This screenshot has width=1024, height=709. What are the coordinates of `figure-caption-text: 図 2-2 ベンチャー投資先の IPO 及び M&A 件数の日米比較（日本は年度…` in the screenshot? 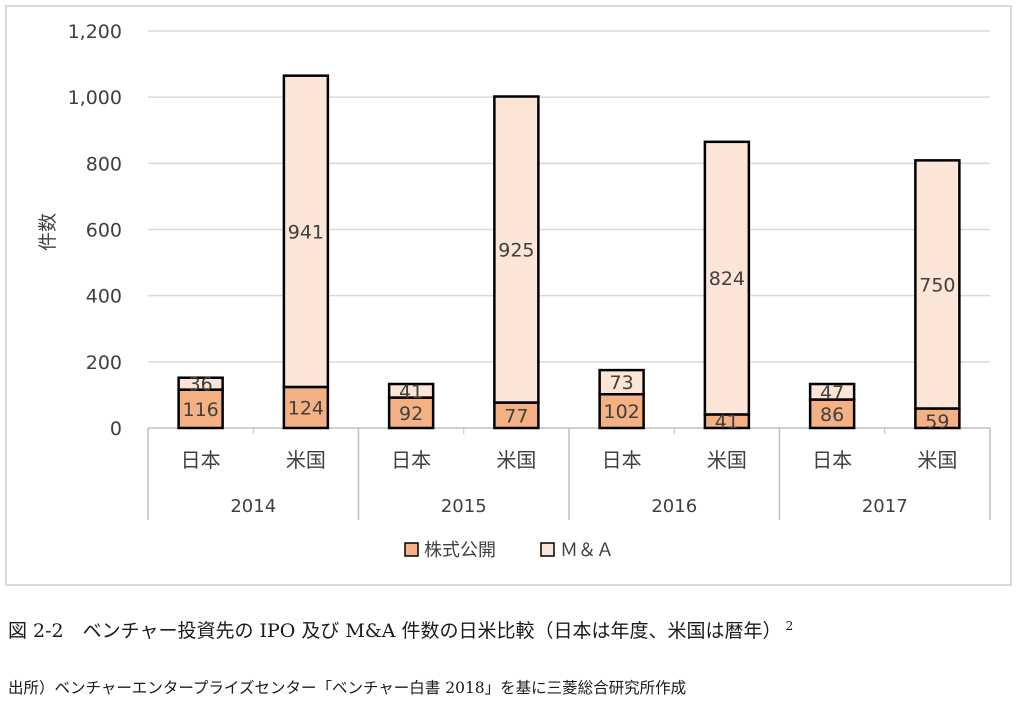 It's located at (395, 631).